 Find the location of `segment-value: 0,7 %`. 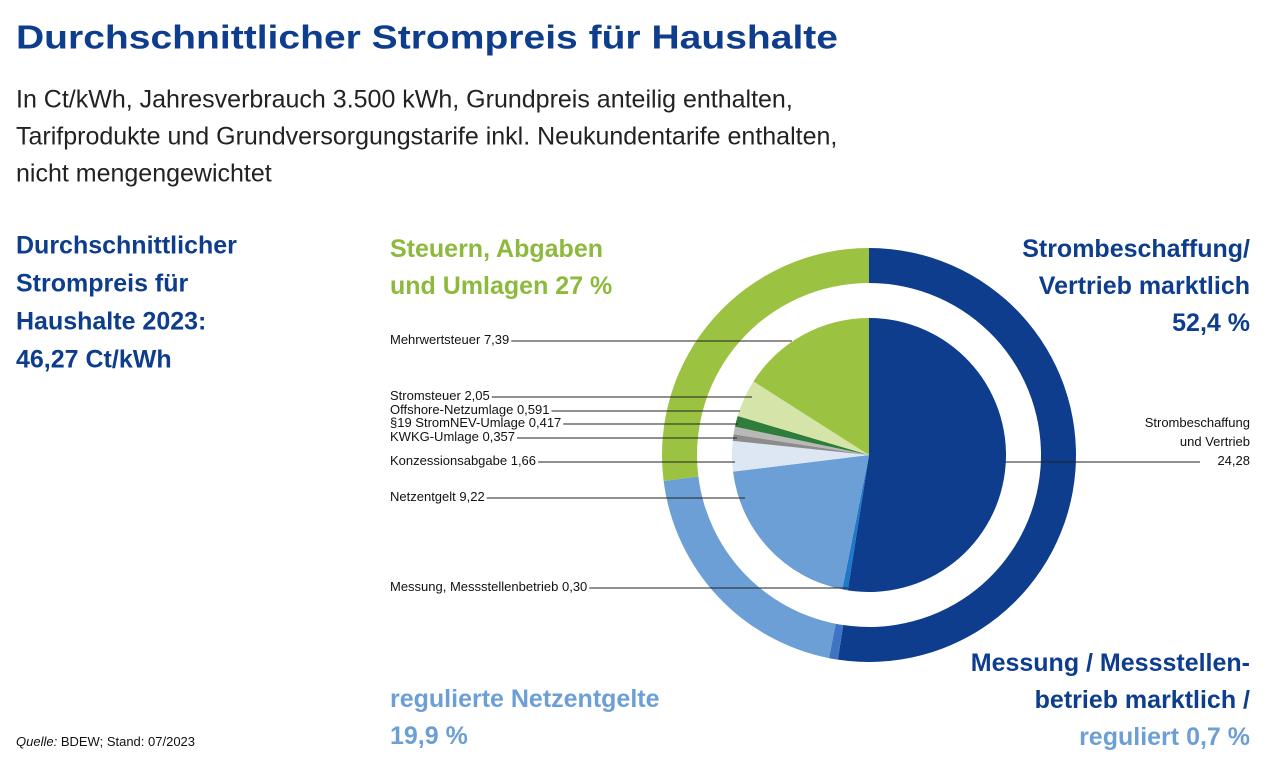

segment-value: 0,7 % is located at coordinates (1218, 737).